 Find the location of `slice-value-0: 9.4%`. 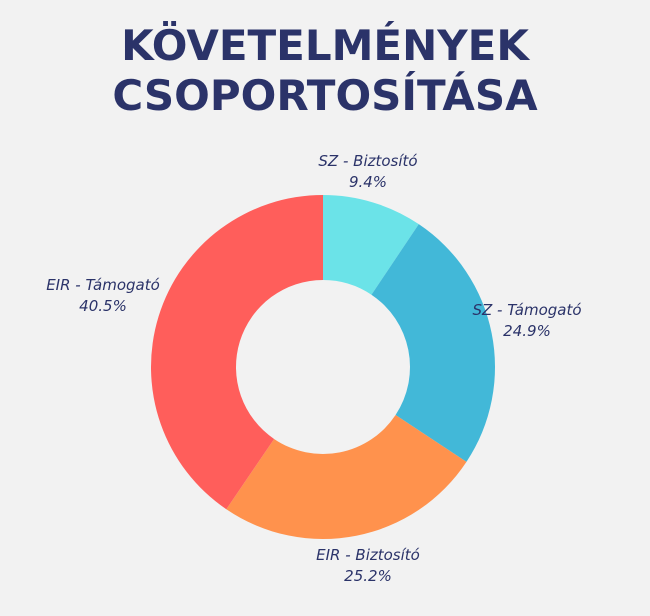

slice-value-0: 9.4% is located at coordinates (368, 182).